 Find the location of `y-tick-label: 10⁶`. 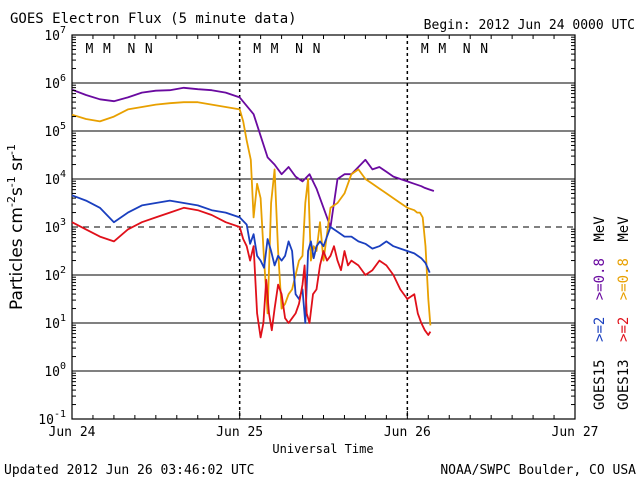

y-tick-label: 10⁶ is located at coordinates (55, 82).